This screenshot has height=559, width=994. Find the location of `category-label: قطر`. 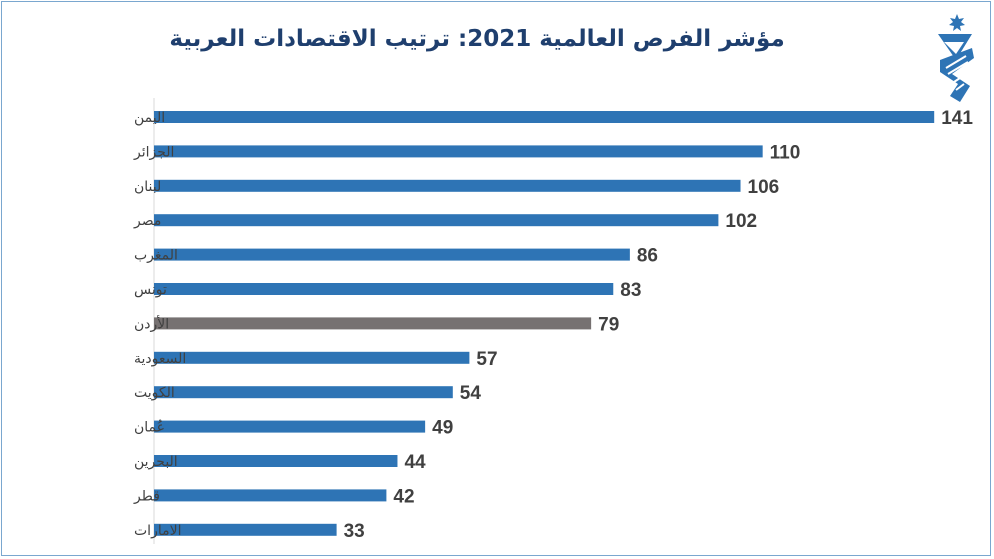

category-label: قطر is located at coordinates (146, 496).